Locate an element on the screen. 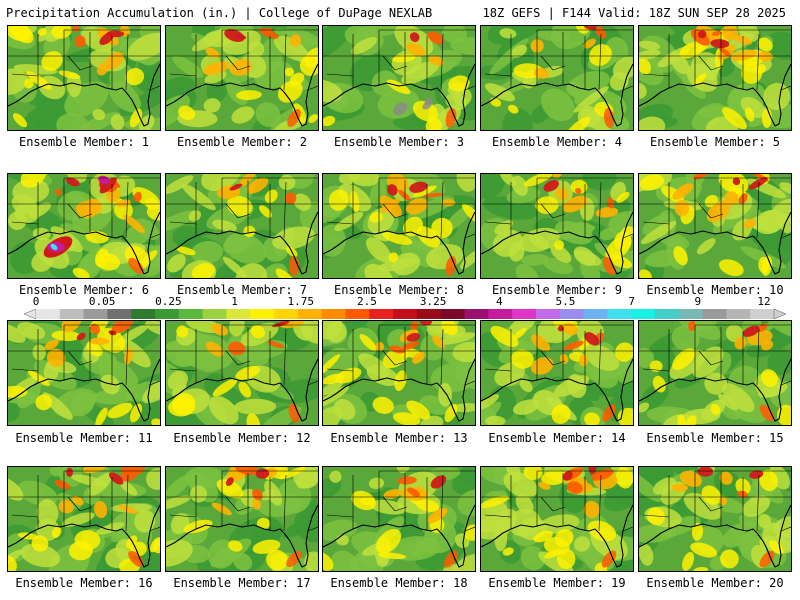 This screenshot has width=800, height=600. ensemble-member-label: Ensemble Member: 3 is located at coordinates (399, 142).